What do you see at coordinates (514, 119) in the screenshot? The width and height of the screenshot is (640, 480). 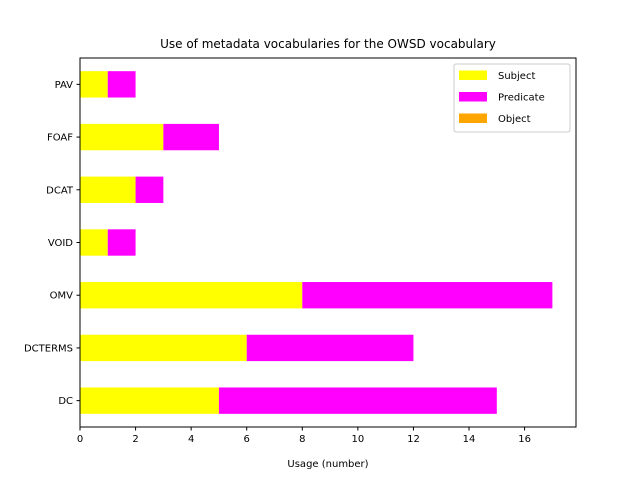 I see `legend-label-object: Object` at bounding box center [514, 119].